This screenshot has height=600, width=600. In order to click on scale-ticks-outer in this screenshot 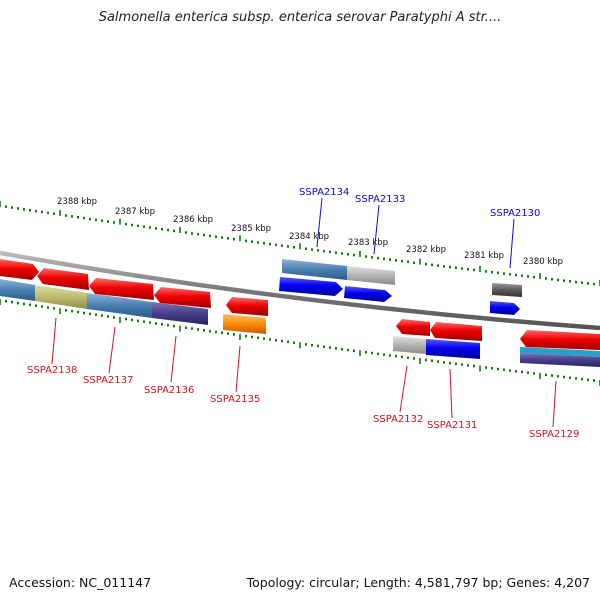, I will do `click(300, 243)`.